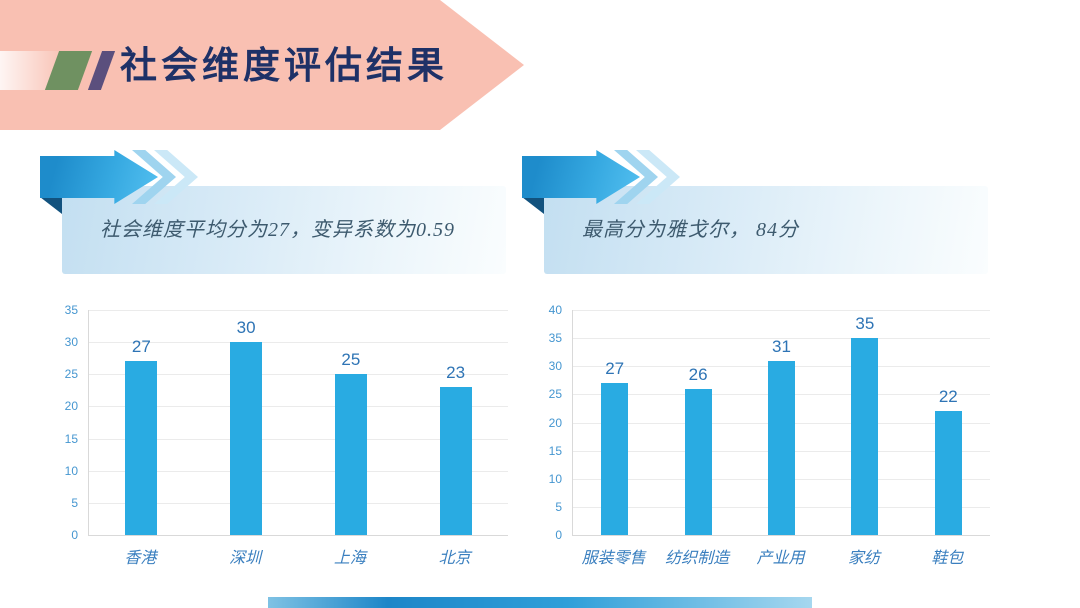 The image size is (1080, 608). What do you see at coordinates (781, 346) in the screenshot?
I see `bar-value-label: 31` at bounding box center [781, 346].